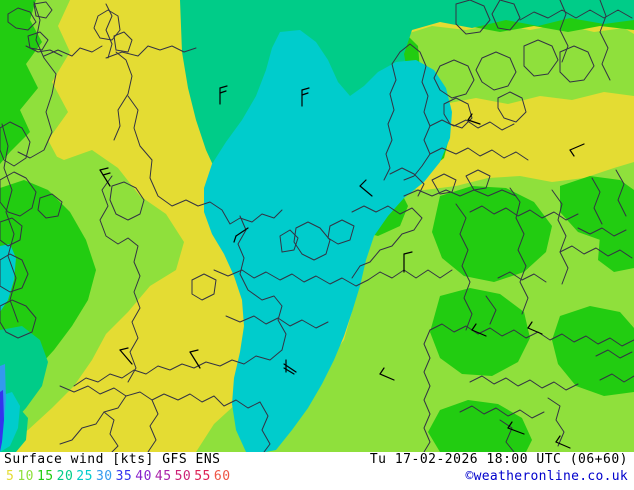  I want to click on legend-level-15: 15, so click(45, 476).